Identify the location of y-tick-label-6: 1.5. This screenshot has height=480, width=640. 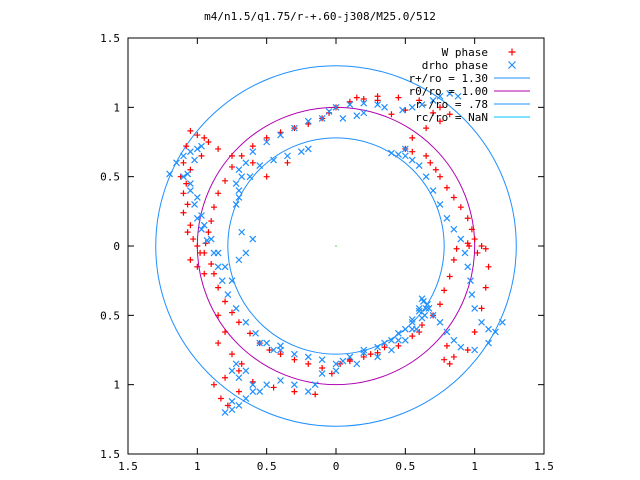
(110, 454).